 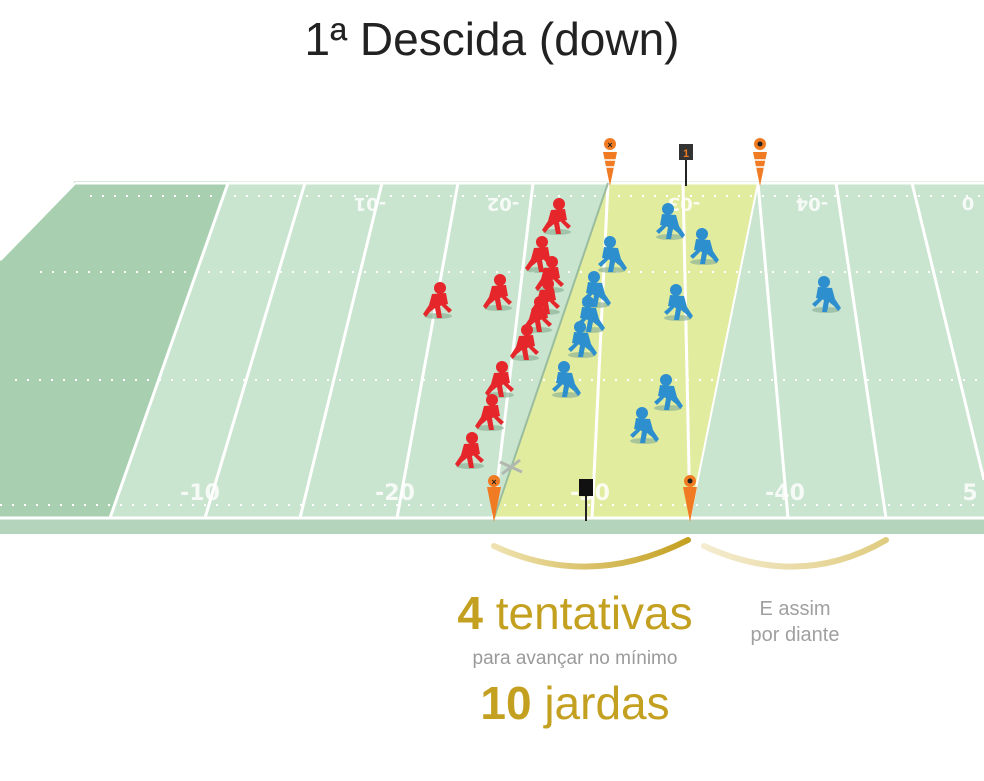 What do you see at coordinates (511, 467) in the screenshot?
I see `ball-spot-mark` at bounding box center [511, 467].